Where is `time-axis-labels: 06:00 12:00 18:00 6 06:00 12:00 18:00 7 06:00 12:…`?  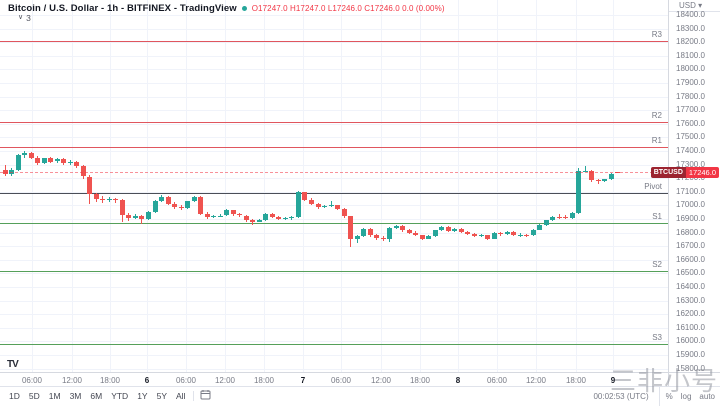 time-axis-labels: 06:00 12:00 18:00 6 06:00 12:00 18:00 7 06:00 12:… is located at coordinates (334, 380).